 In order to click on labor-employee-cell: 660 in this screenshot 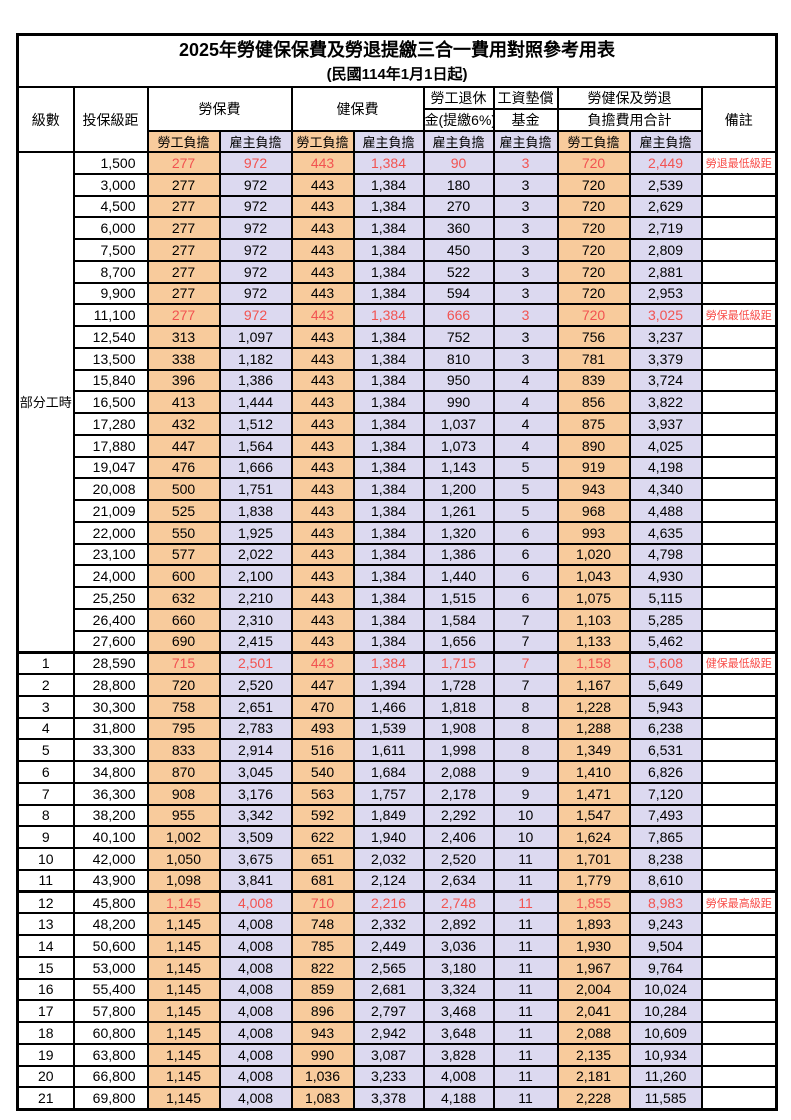, I will do `click(183, 619)`.